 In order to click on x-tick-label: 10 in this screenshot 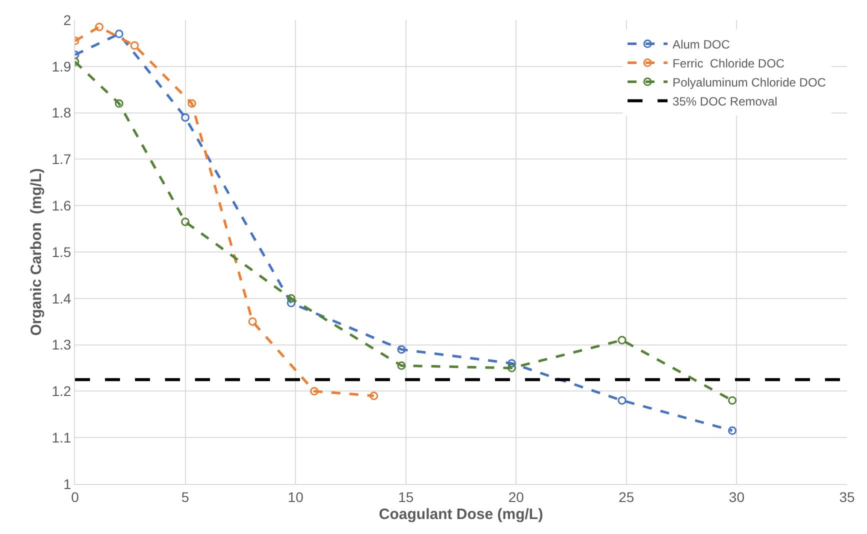, I will do `click(296, 496)`.